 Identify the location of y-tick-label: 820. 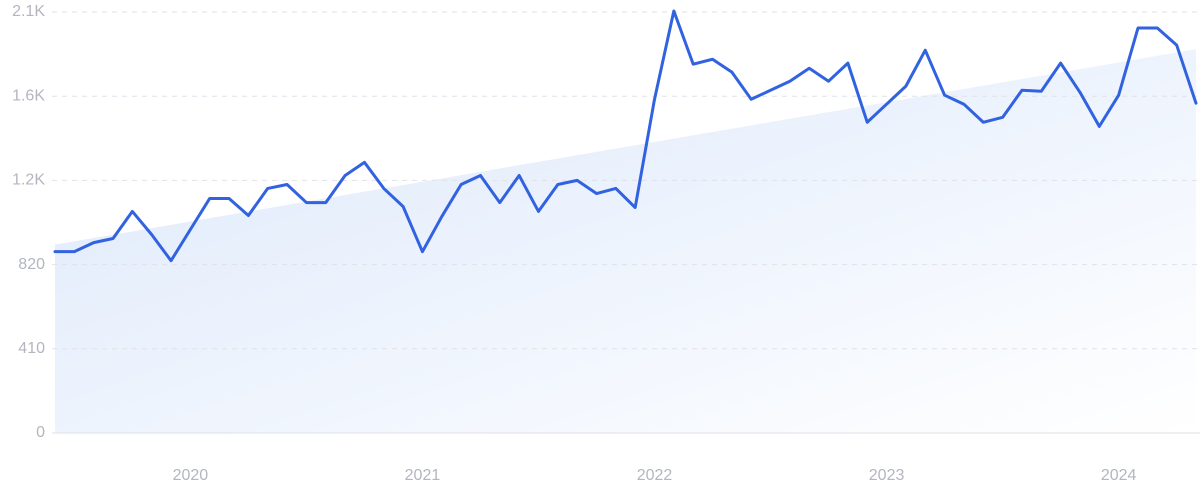
(31, 264).